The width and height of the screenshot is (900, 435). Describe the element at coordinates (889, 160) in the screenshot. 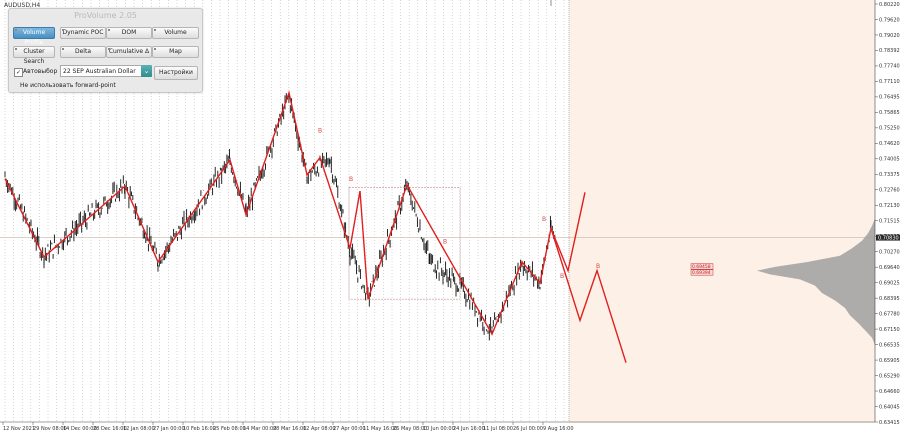

I see `price-tick-label: 0.74005` at that location.